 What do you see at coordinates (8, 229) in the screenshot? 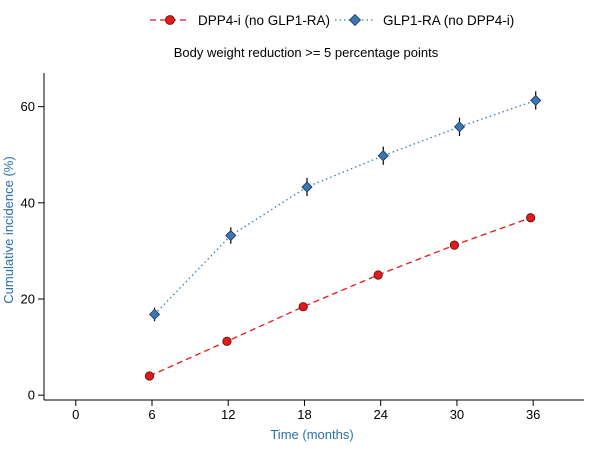
I see `y-axis-label: Cumulative incidence (%)` at bounding box center [8, 229].